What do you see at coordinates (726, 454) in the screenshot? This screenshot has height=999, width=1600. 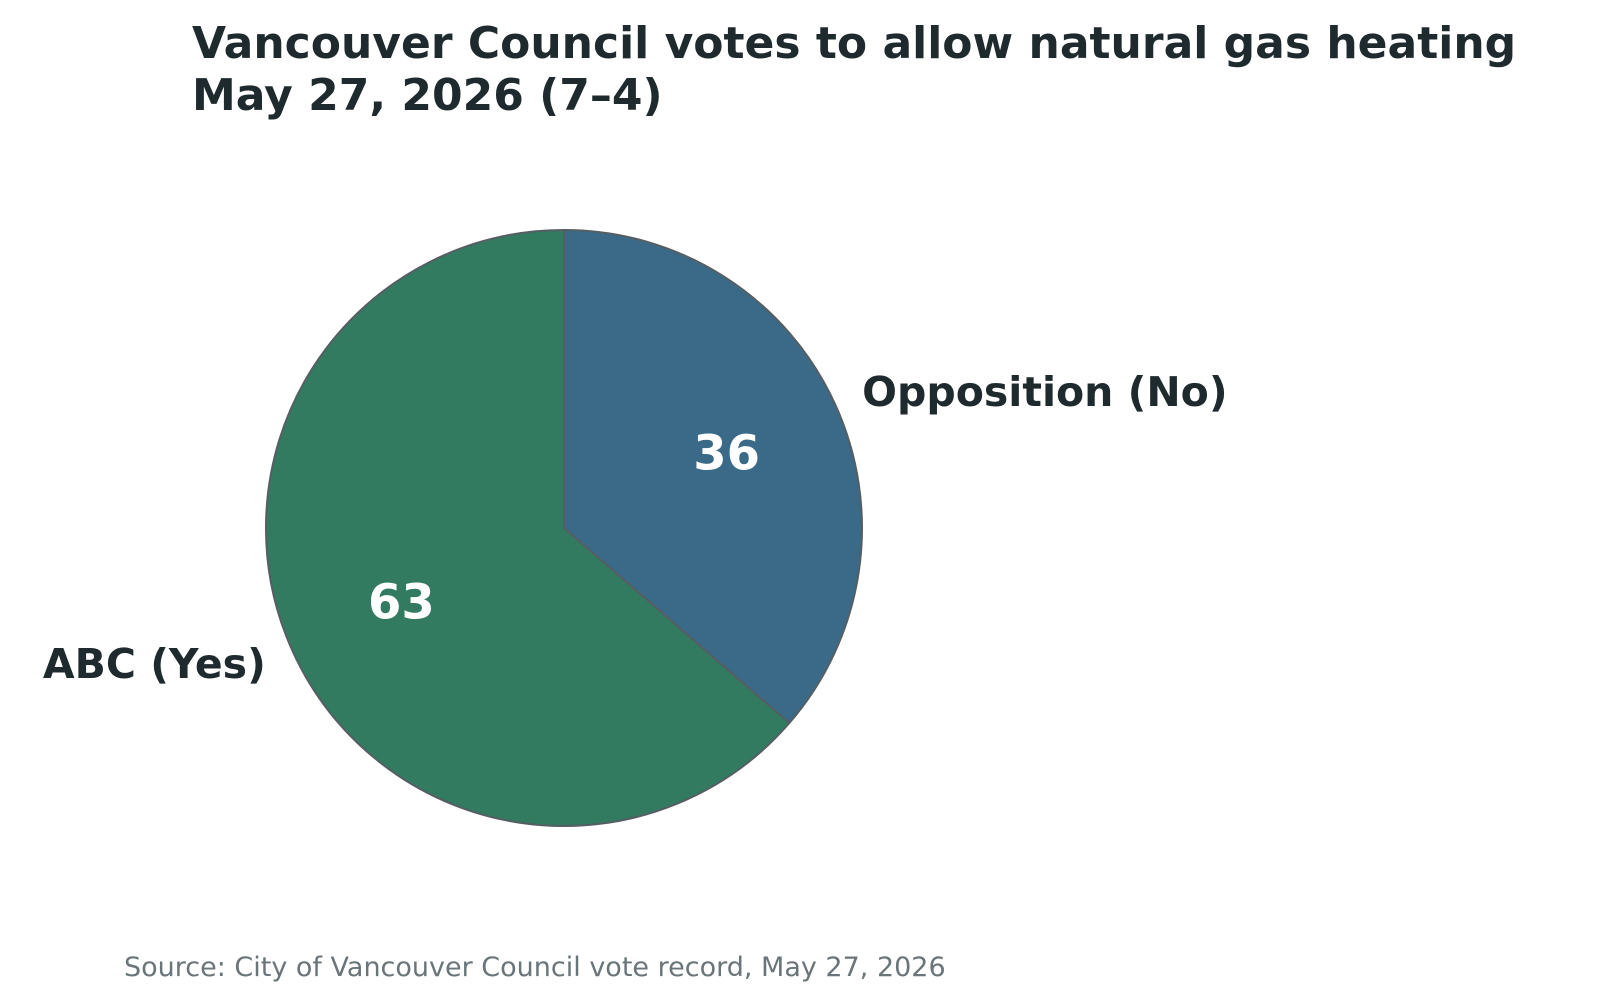 I see `slice-value-label: 36` at bounding box center [726, 454].